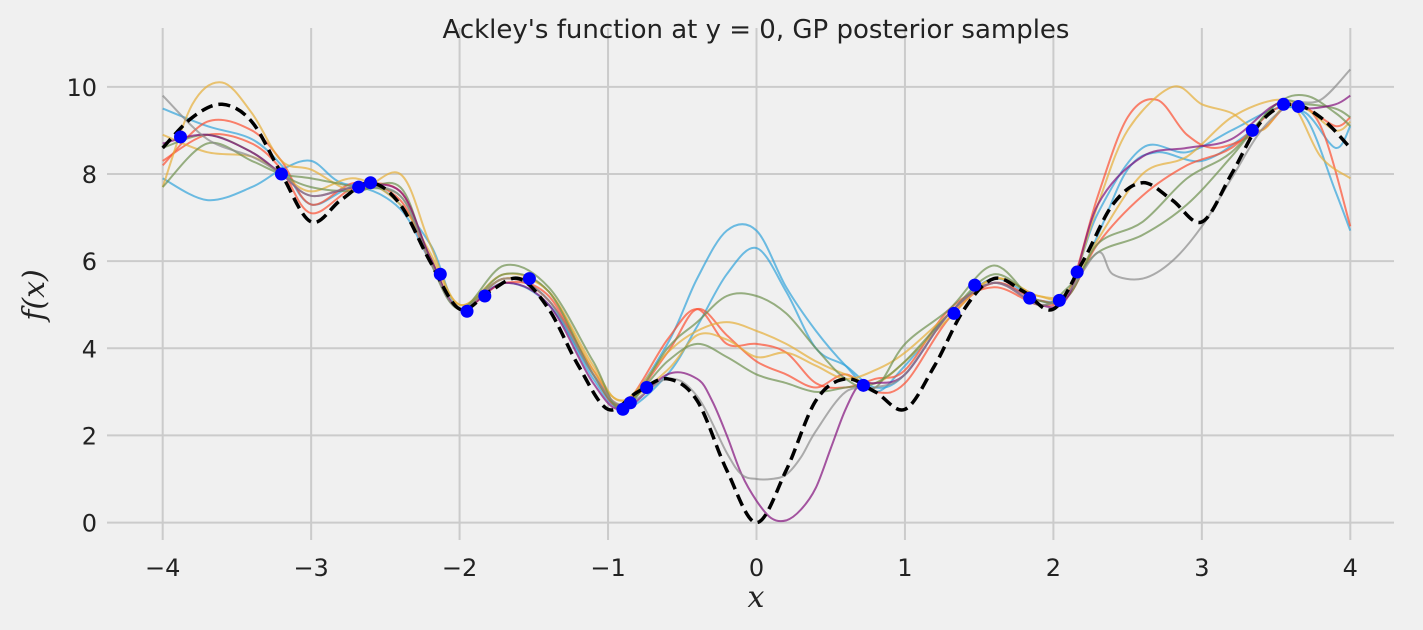 This screenshot has height=630, width=1423. Describe the element at coordinates (310, 568) in the screenshot. I see `x-tick-label: −3` at that location.